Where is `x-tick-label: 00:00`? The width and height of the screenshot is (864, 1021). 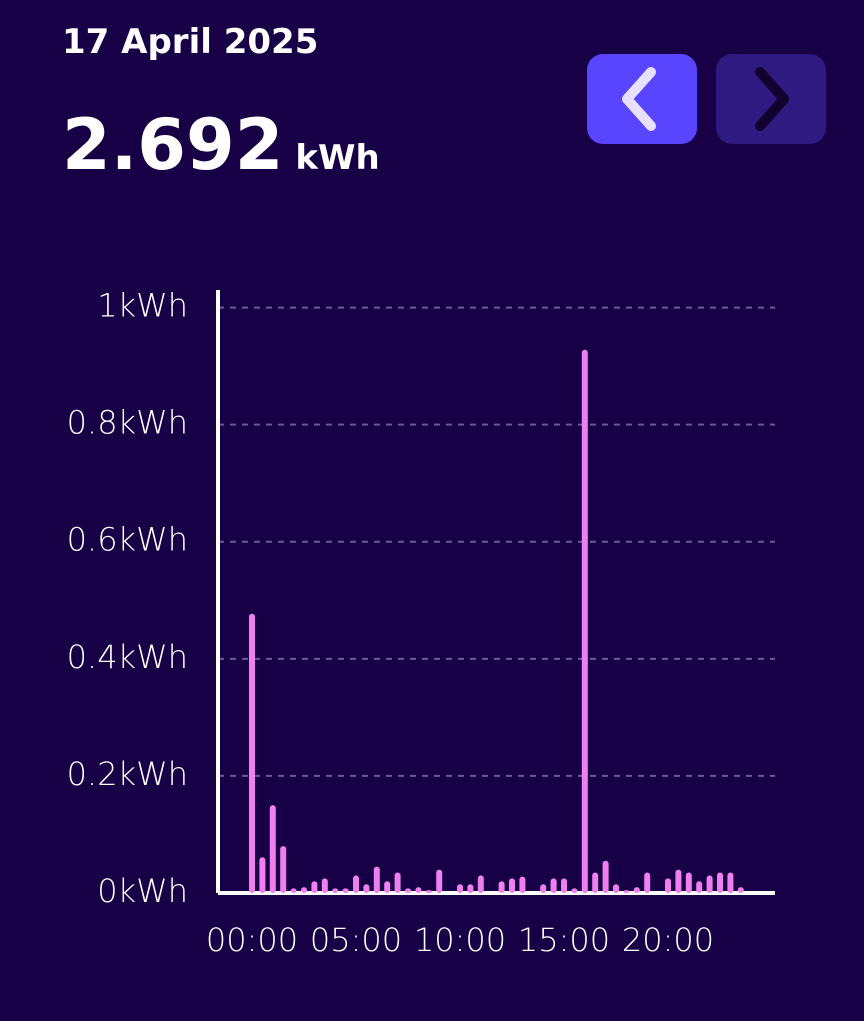
x-tick-label: 00:00 is located at coordinates (252, 940).